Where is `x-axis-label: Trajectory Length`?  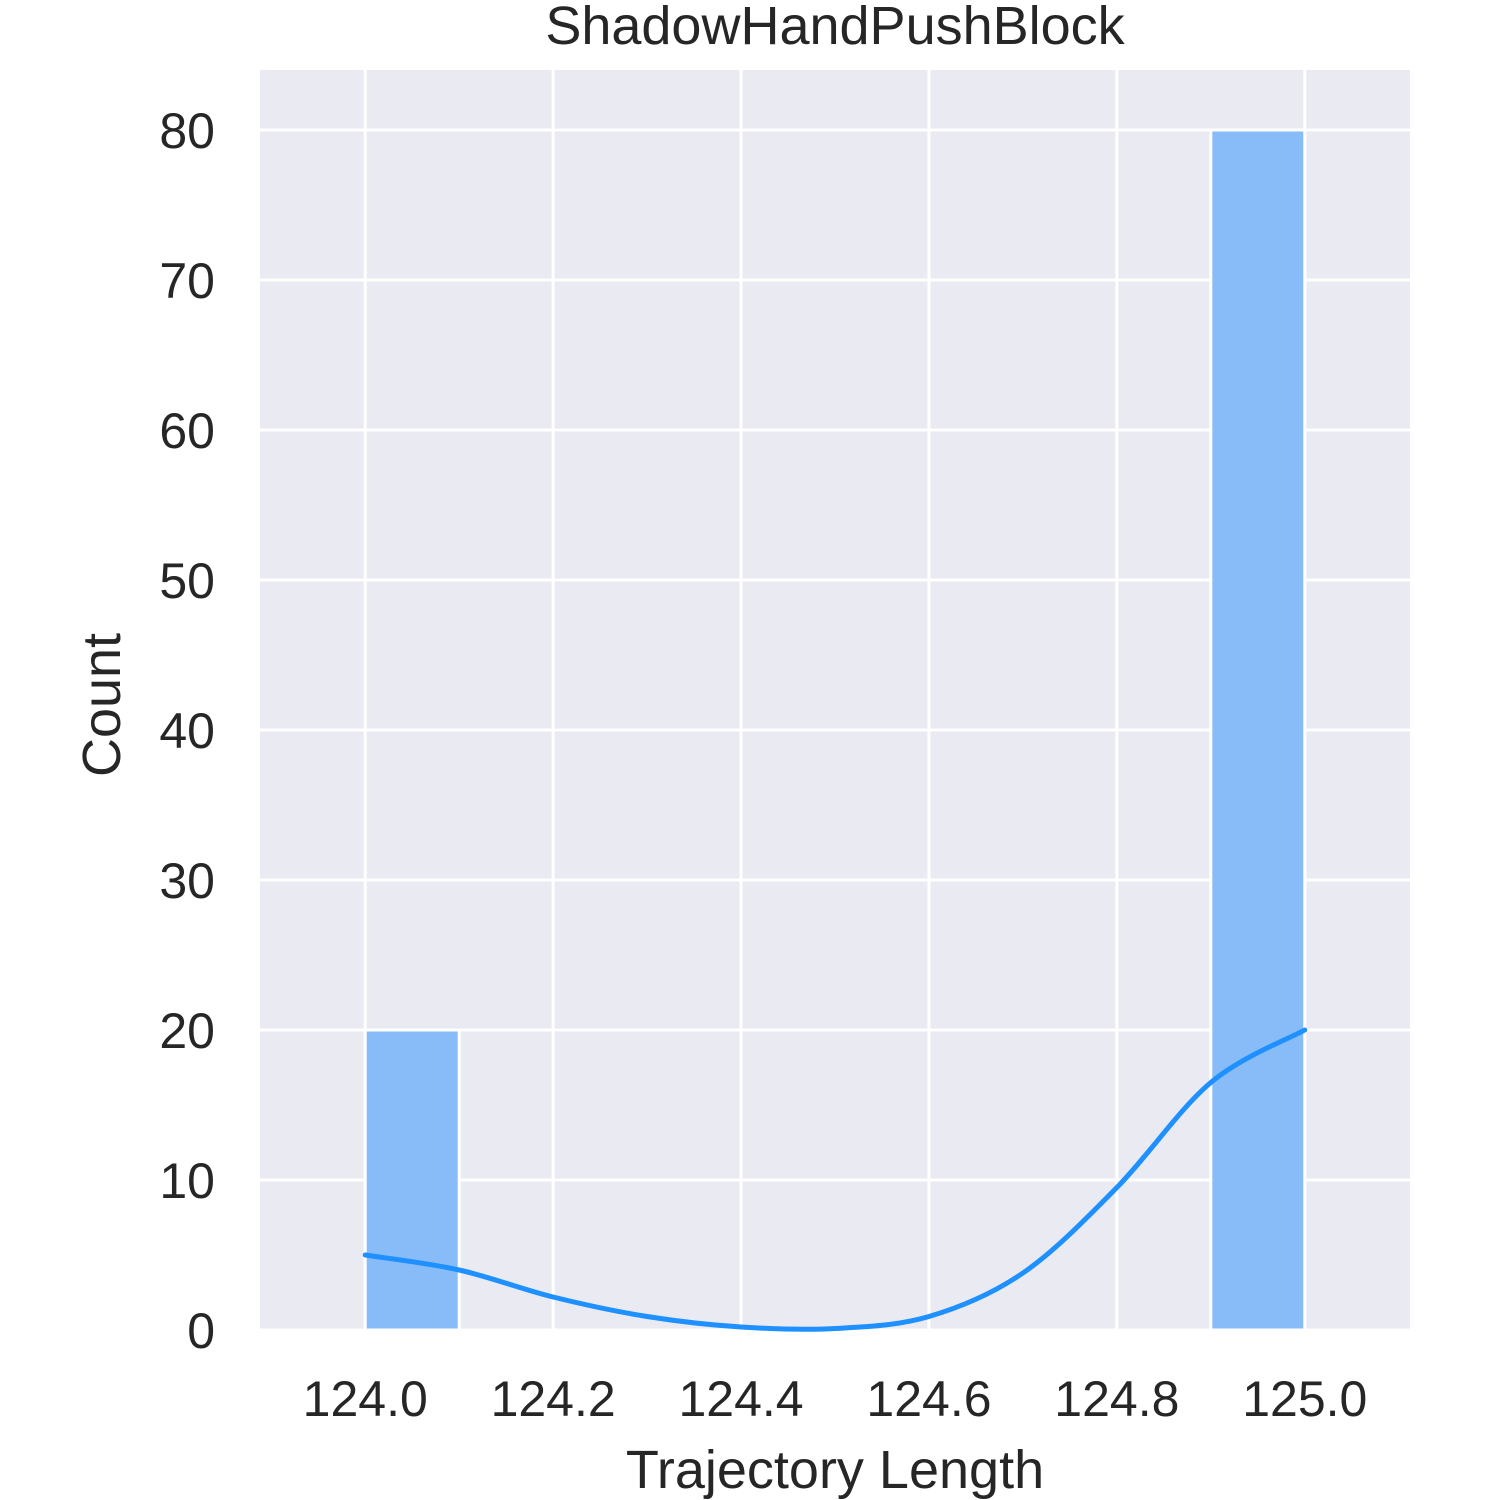
x-axis-label: Trajectory Length is located at coordinates (835, 1470).